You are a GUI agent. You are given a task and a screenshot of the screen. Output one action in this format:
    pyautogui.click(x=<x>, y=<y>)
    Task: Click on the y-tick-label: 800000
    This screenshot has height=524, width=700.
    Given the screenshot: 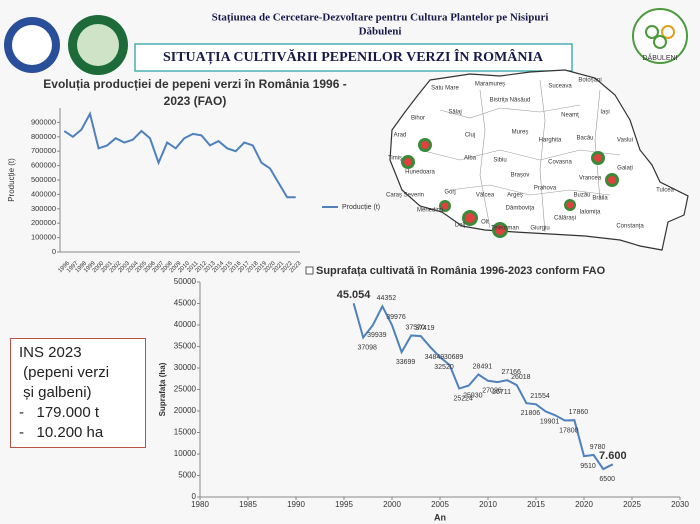 What is the action you would take?
    pyautogui.click(x=43, y=136)
    